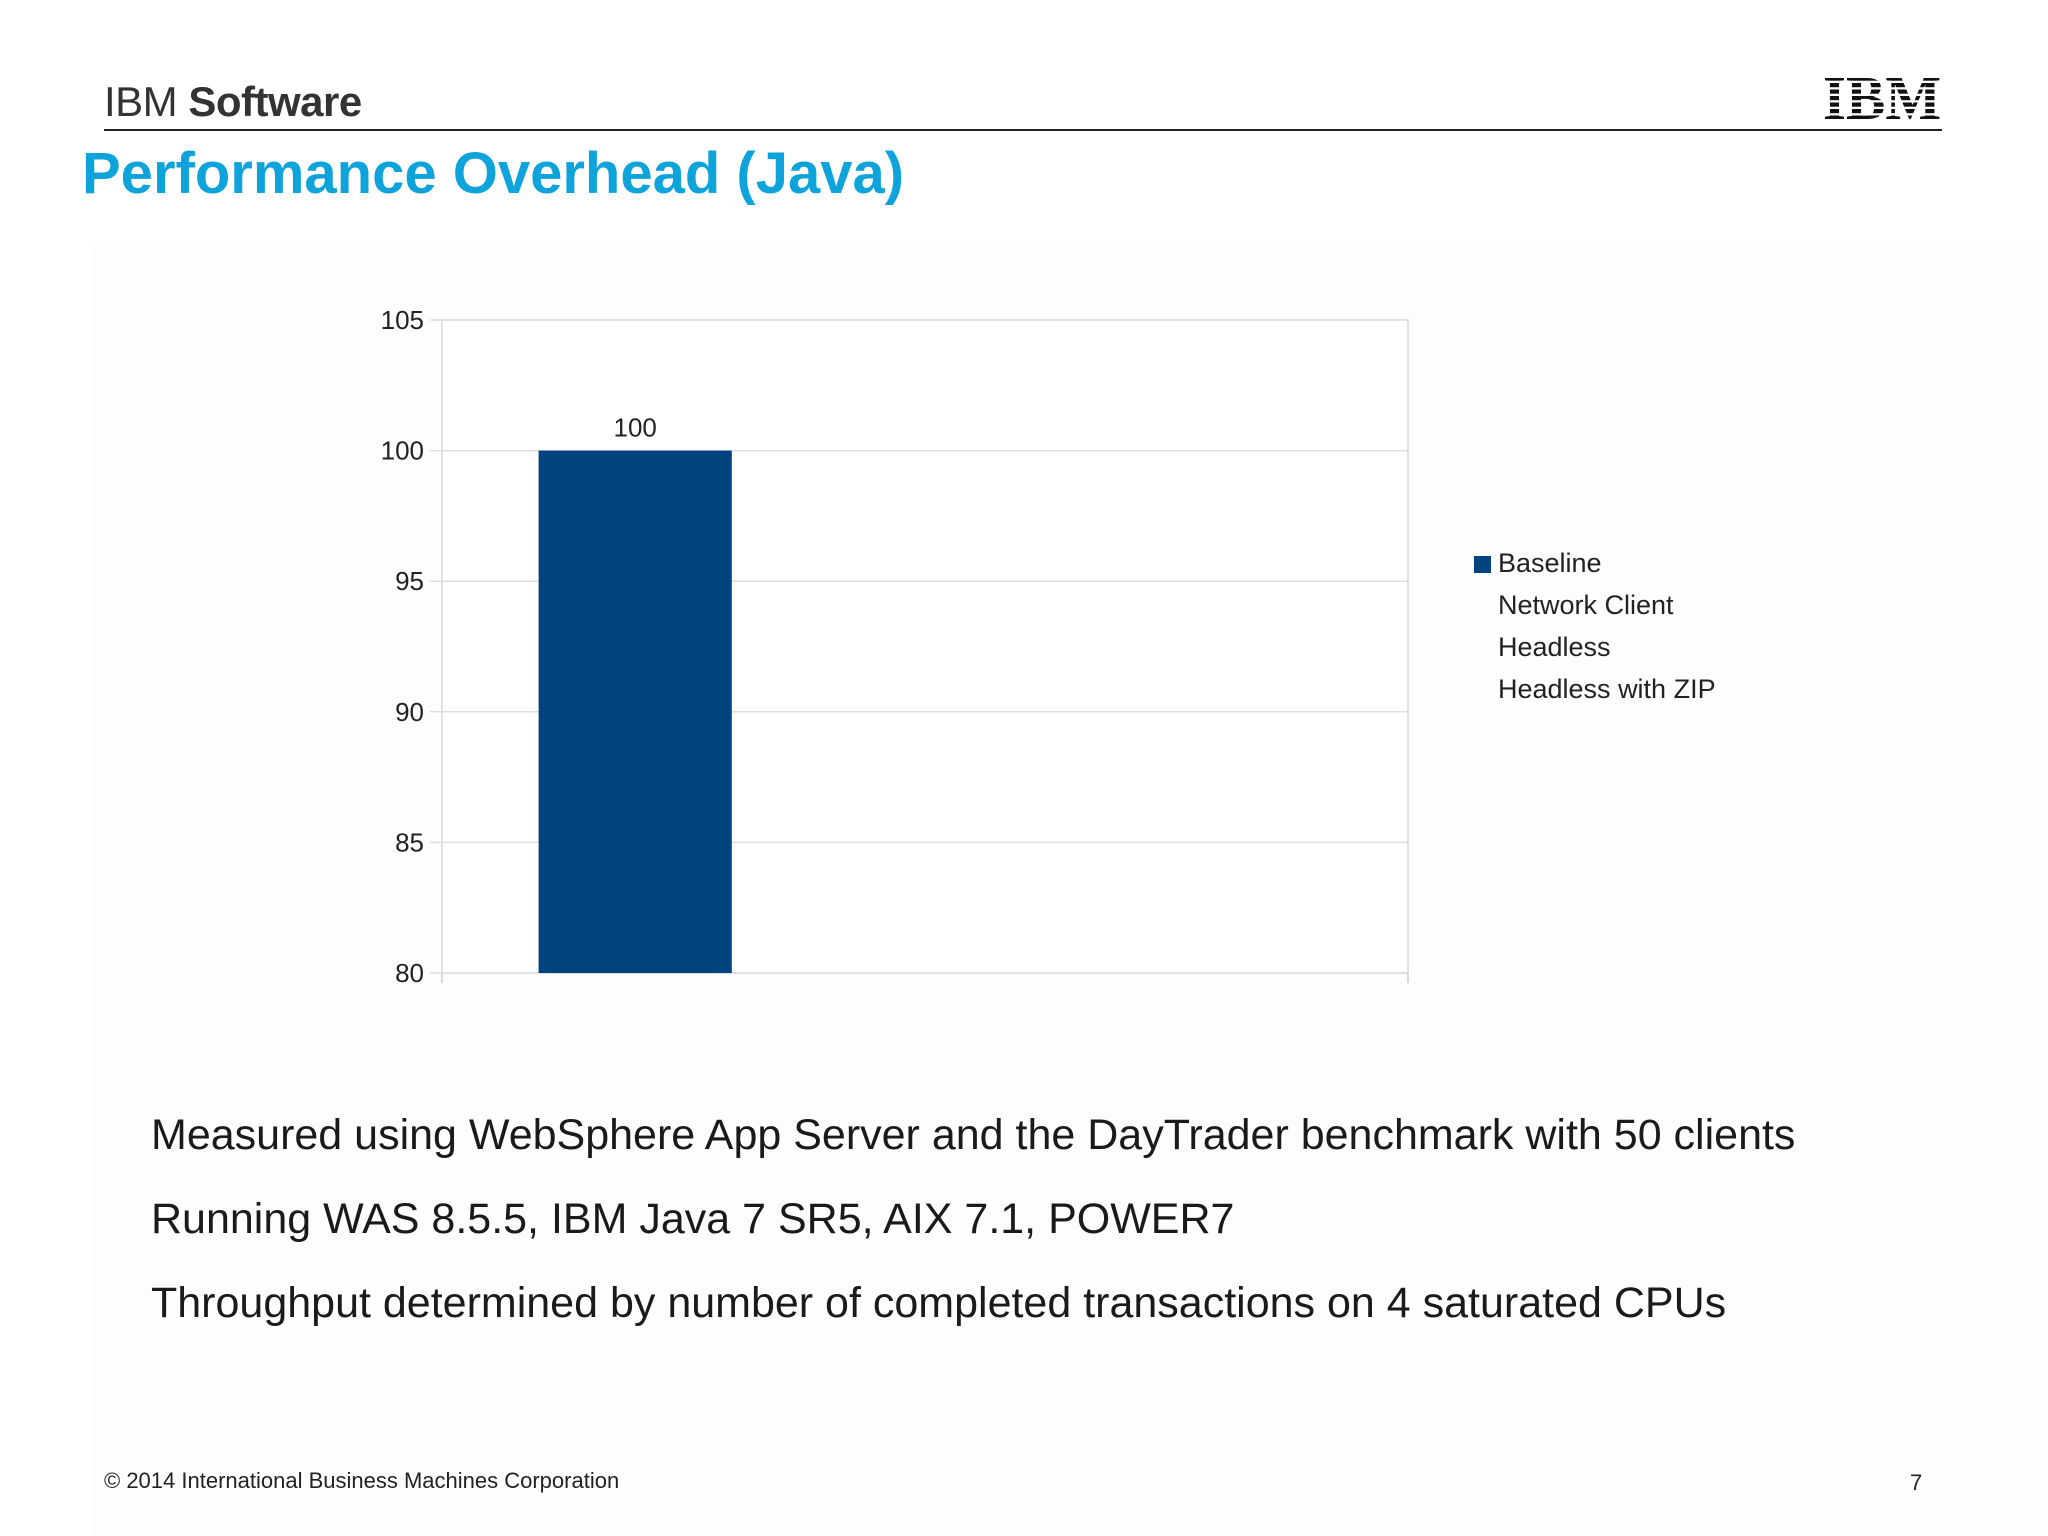 This screenshot has height=1536, width=2048. Describe the element at coordinates (402, 451) in the screenshot. I see `y-tick-label: 100` at that location.